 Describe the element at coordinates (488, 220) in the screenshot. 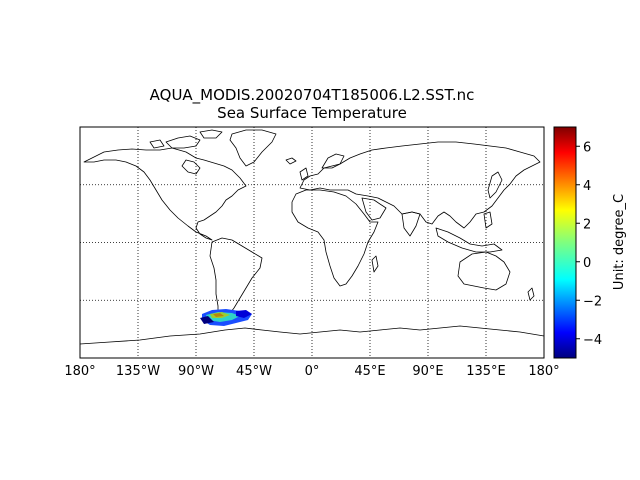

I see `coastline-philippines` at that location.